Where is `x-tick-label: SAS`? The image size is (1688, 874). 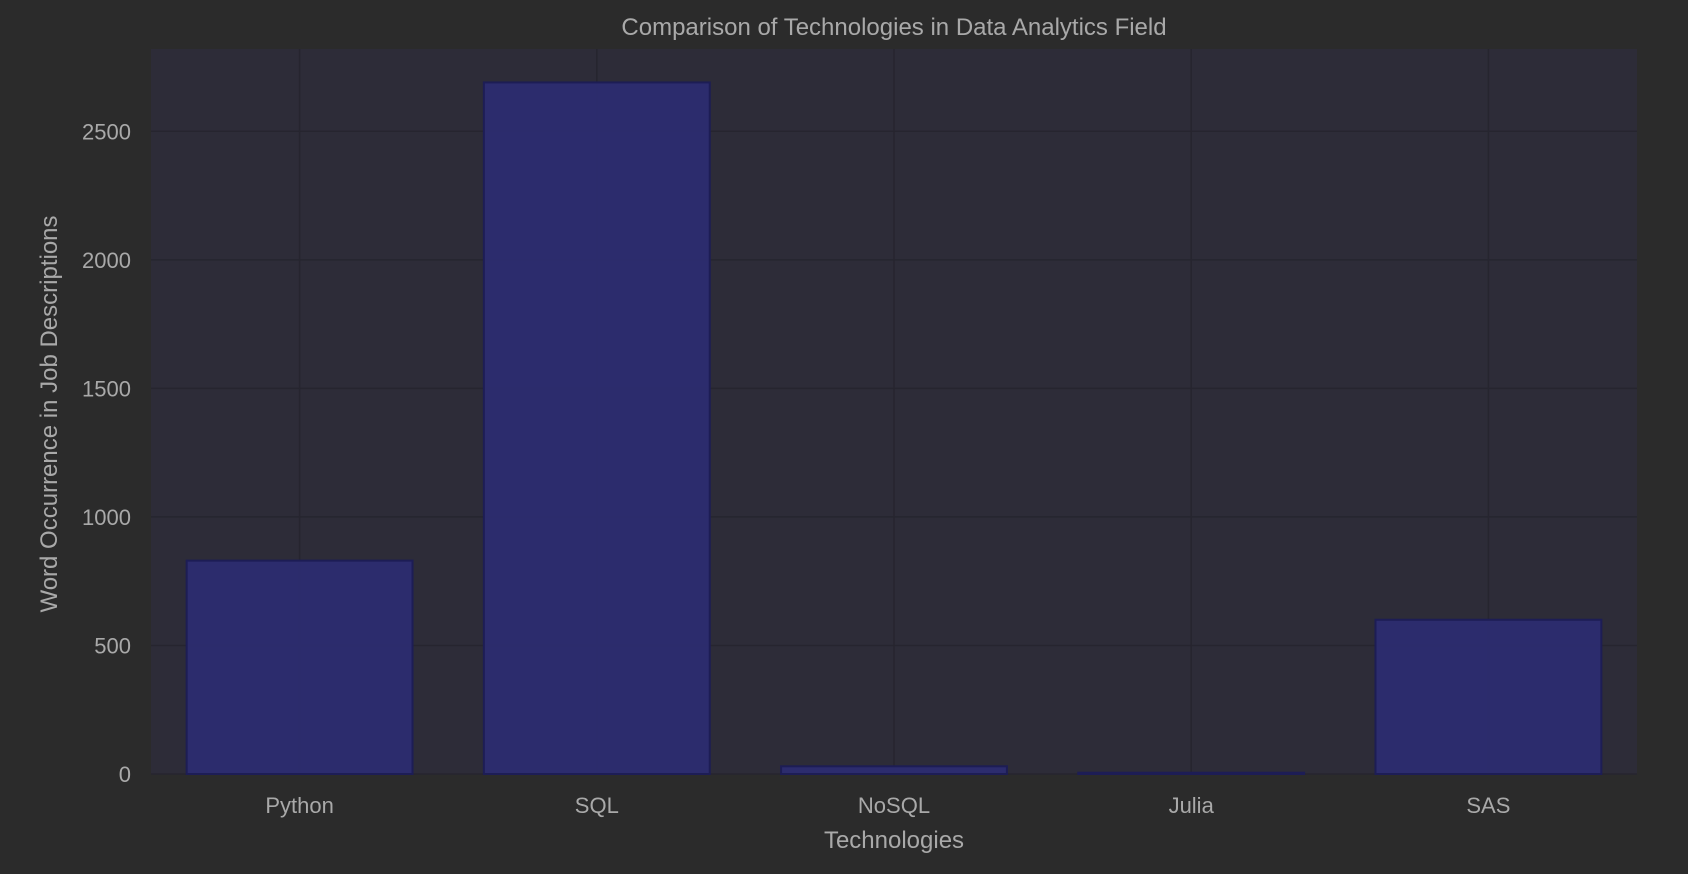 x-tick-label: SAS is located at coordinates (1488, 805).